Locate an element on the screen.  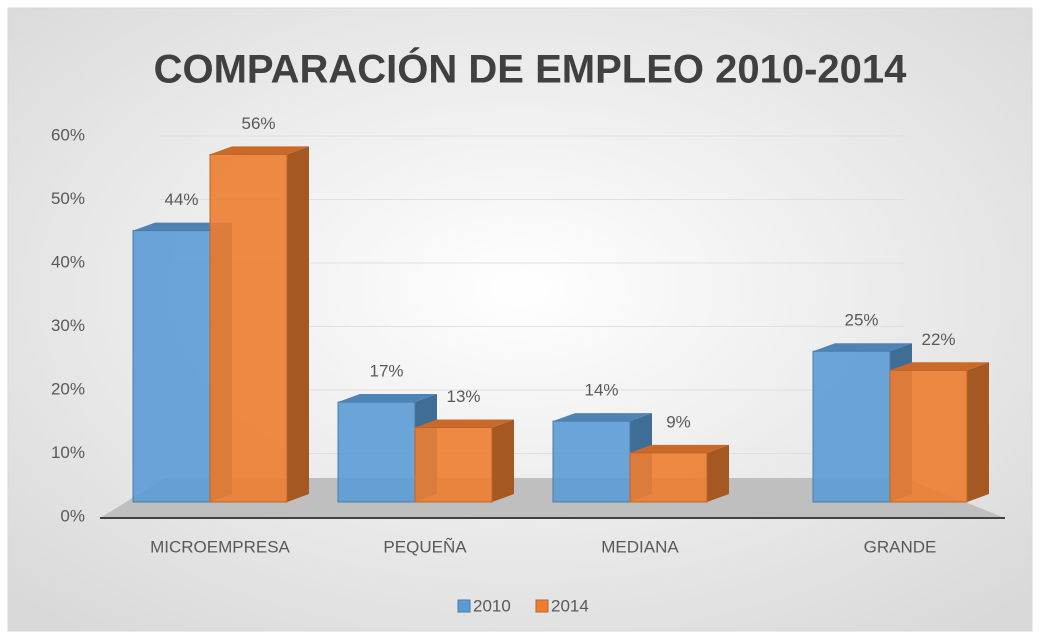
data-label: 25% is located at coordinates (861, 320).